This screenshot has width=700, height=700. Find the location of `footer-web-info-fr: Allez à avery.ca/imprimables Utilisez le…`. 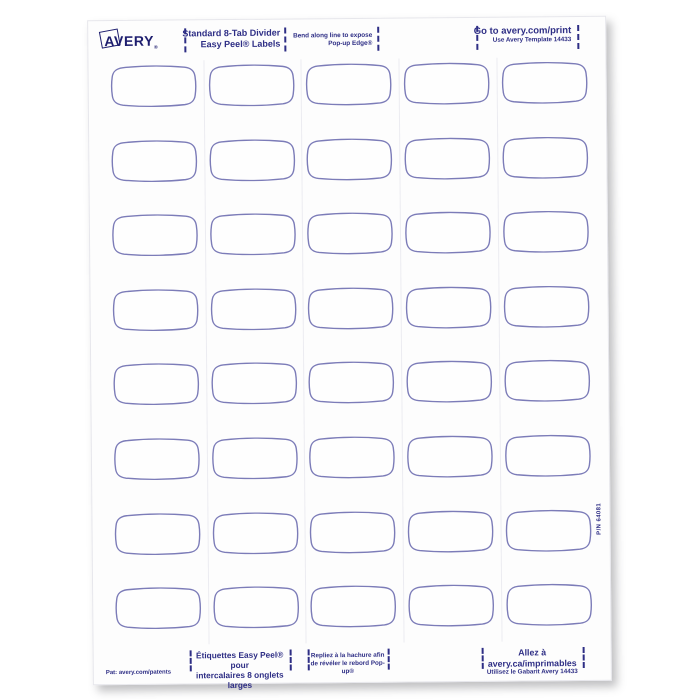

footer-web-info-fr: Allez à avery.ca/imprimables Utilisez le… is located at coordinates (532, 662).